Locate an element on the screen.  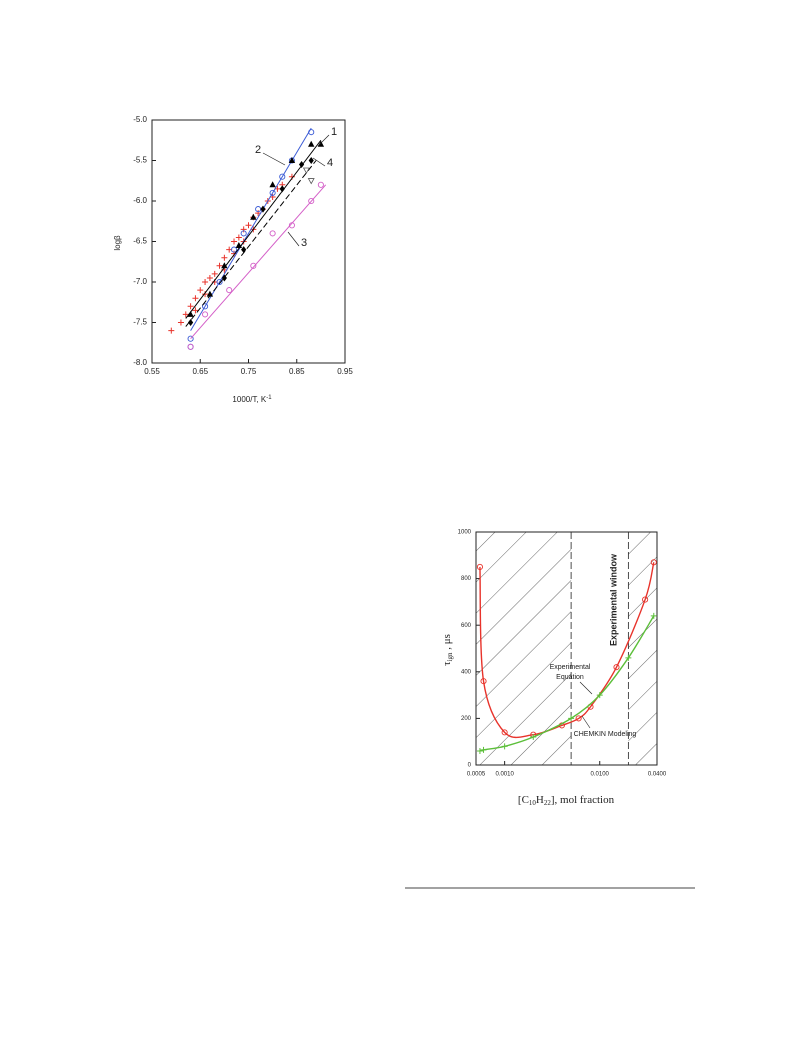
y-tick-label: -6.0 is located at coordinates (140, 200).